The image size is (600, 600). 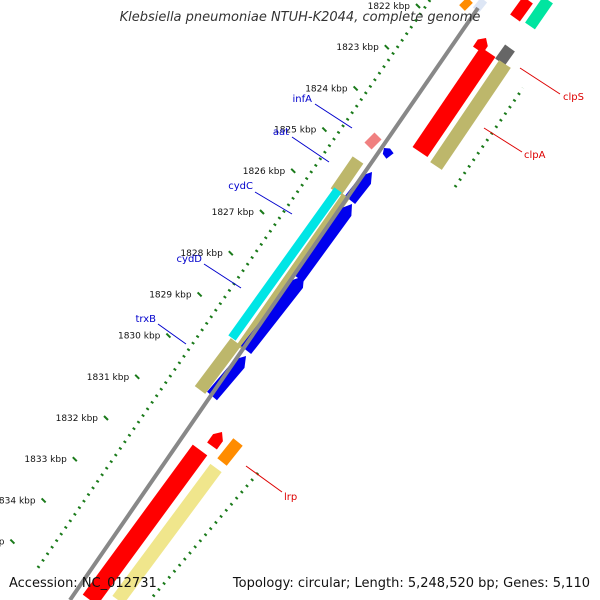 What do you see at coordinates (264, 172) in the screenshot?
I see `tick-label: 1826 kbp` at bounding box center [264, 172].